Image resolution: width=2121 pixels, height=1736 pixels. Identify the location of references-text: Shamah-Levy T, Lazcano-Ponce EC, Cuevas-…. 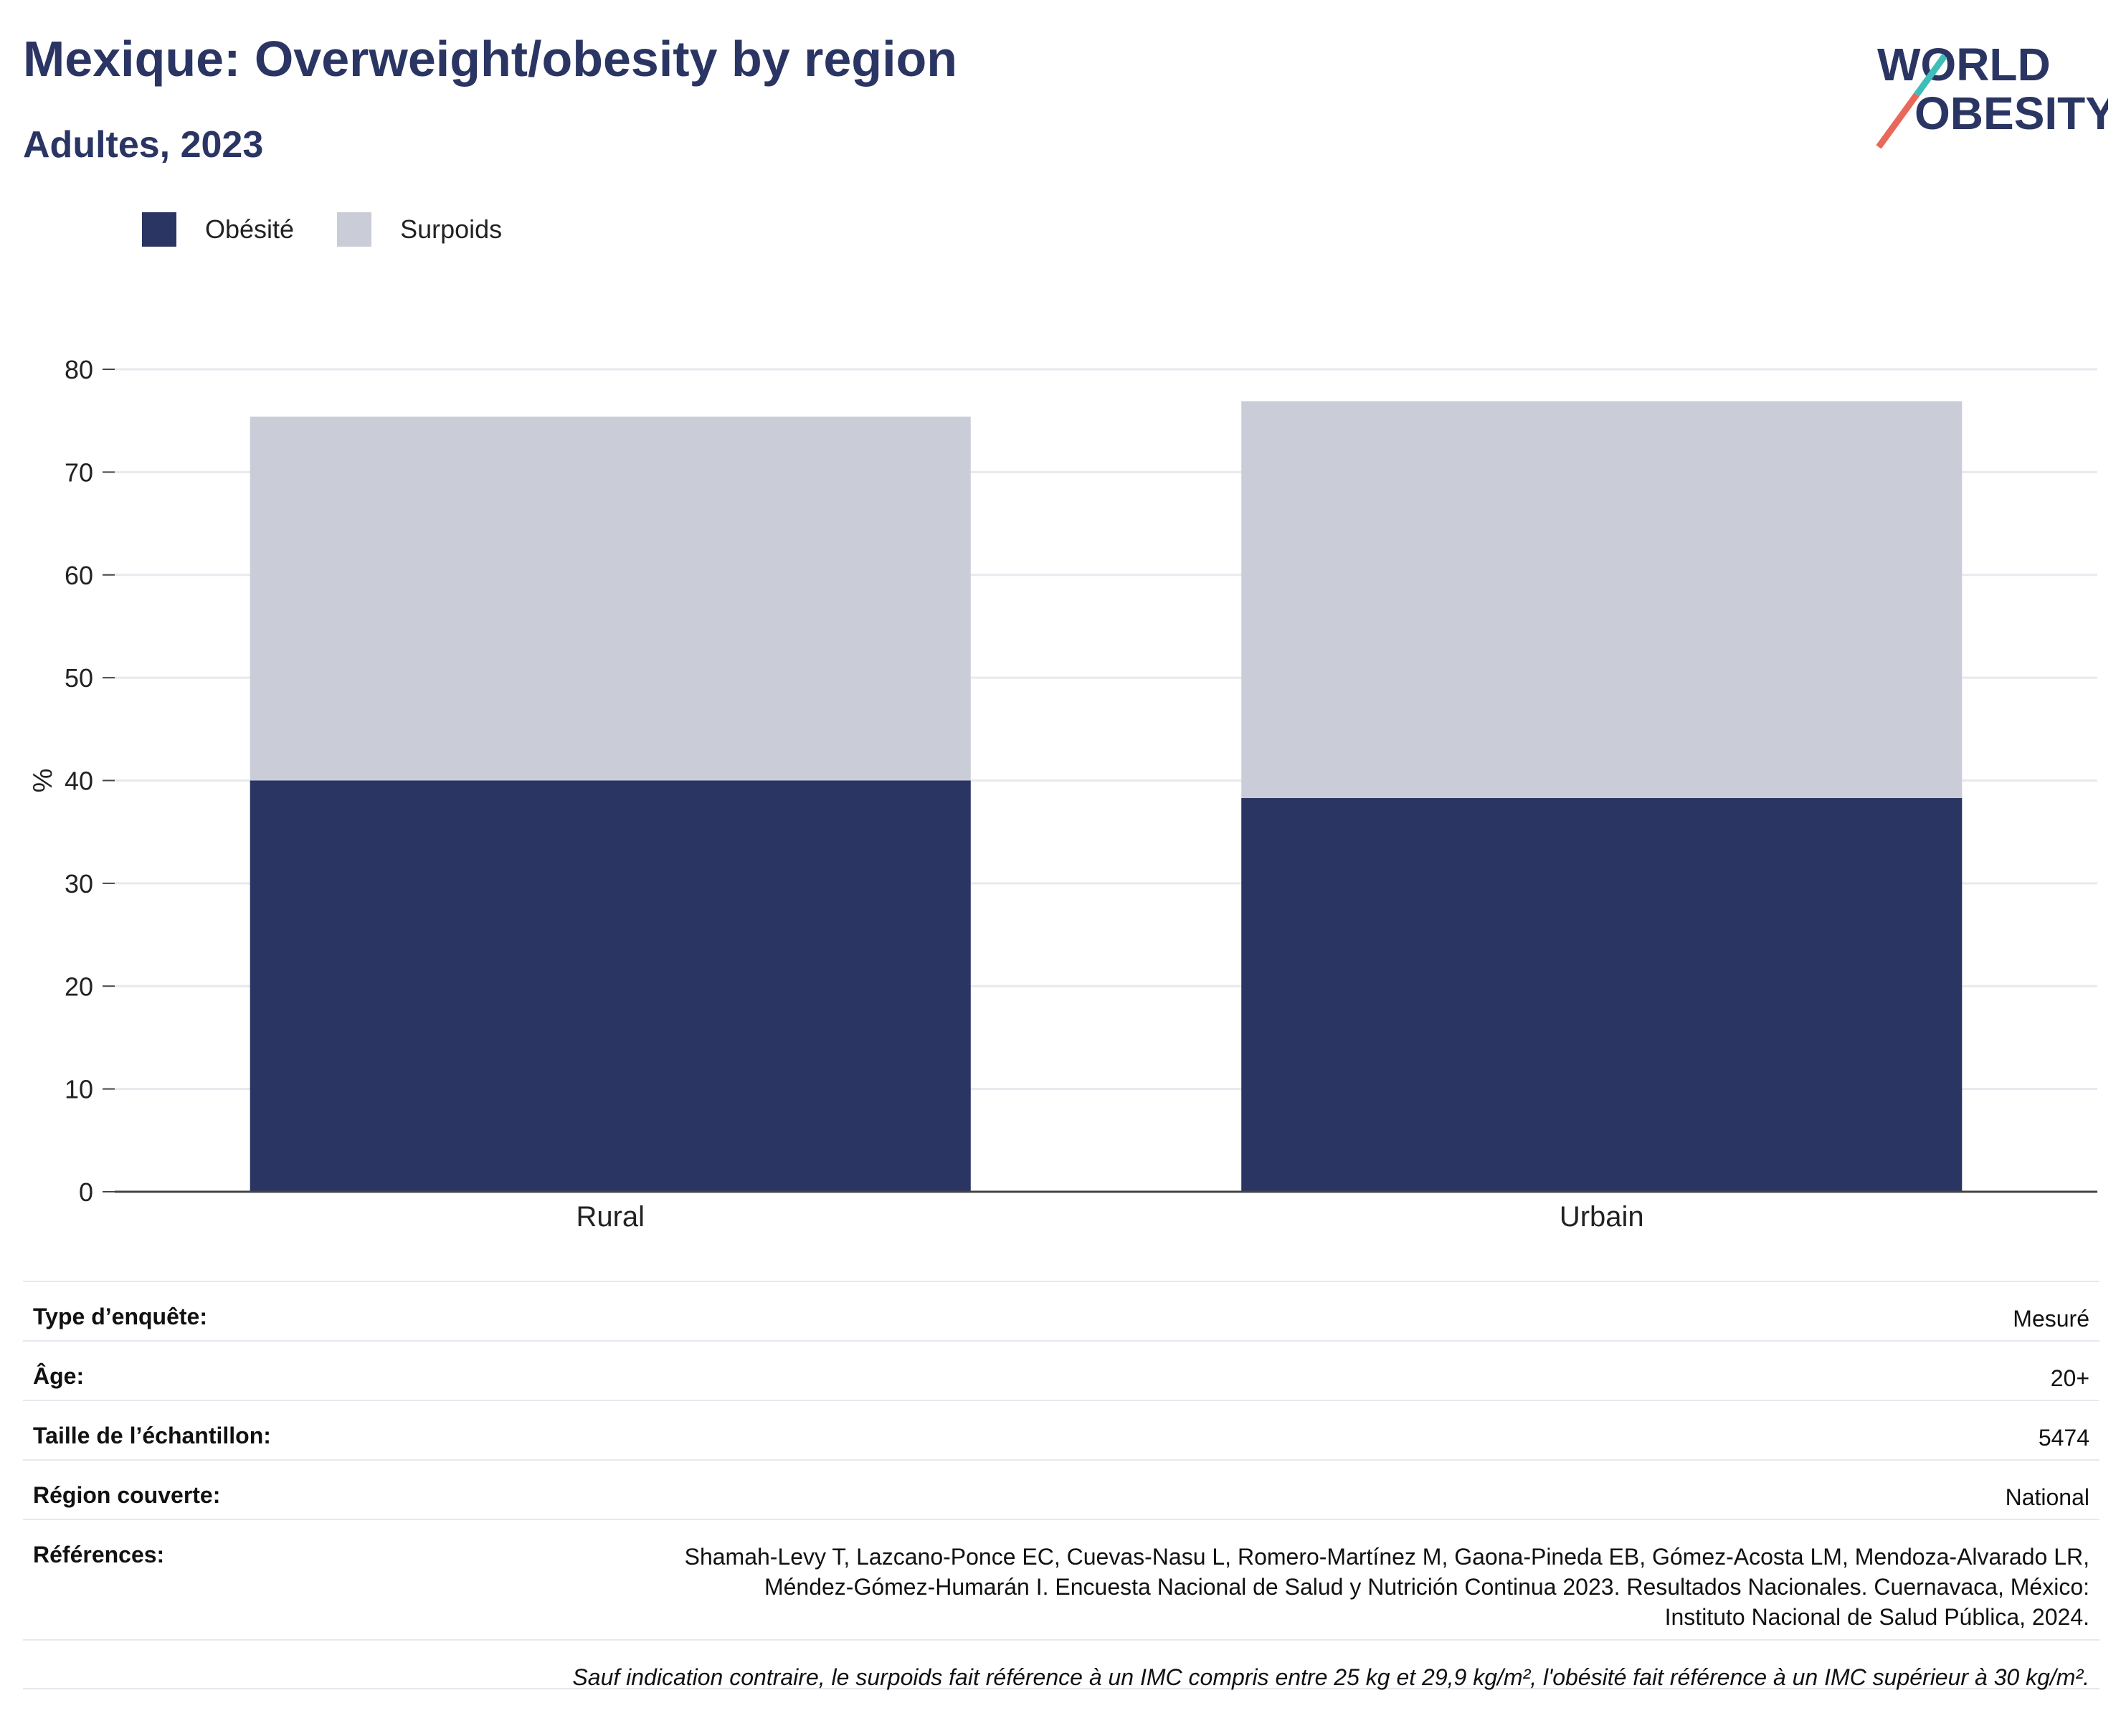
(1387, 1587).